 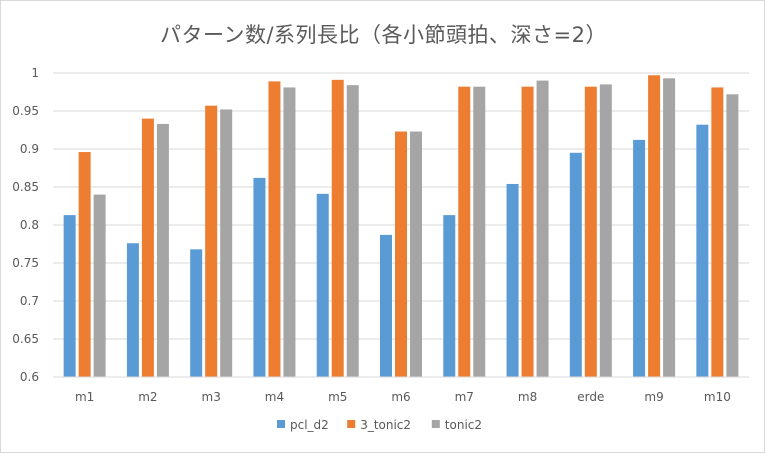 What do you see at coordinates (196, 313) in the screenshot?
I see `bar-pcl_d2-m3` at bounding box center [196, 313].